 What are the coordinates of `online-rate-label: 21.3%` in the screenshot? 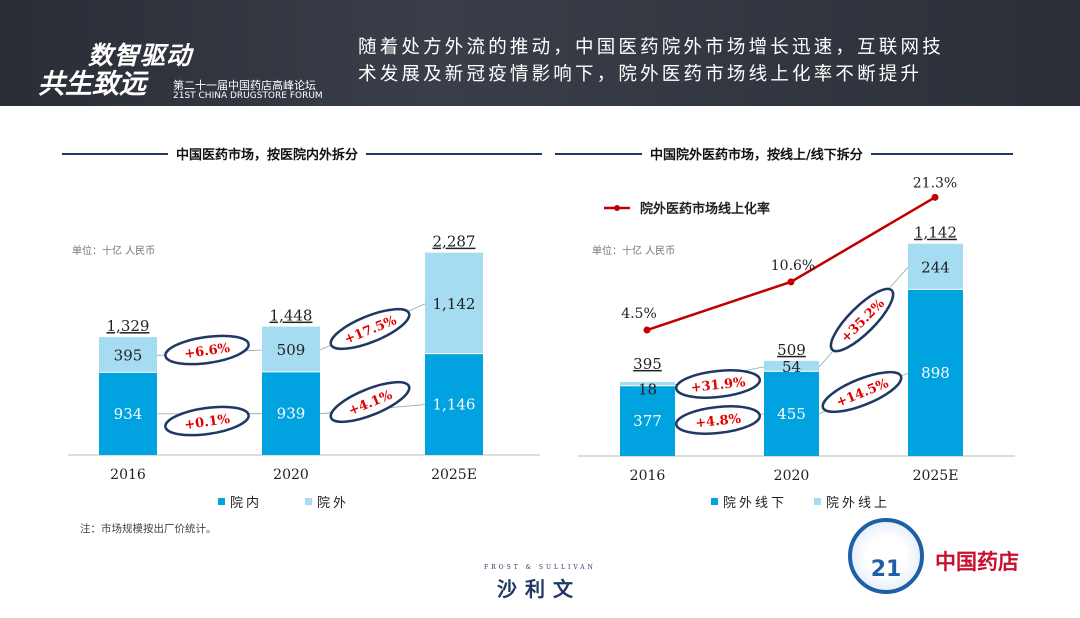 It's located at (935, 183).